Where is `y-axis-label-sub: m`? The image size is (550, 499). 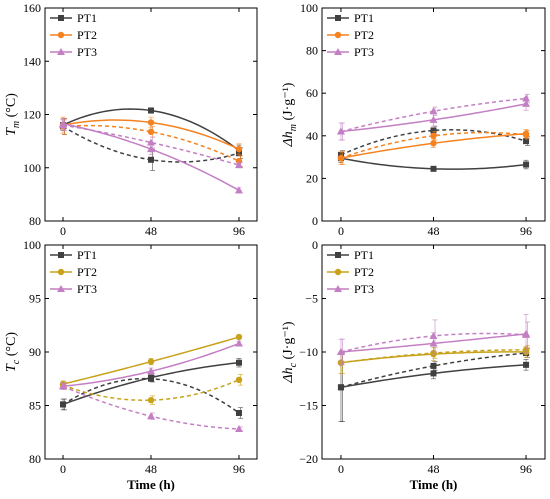 y-axis-label-sub: m is located at coordinates (16, 124).